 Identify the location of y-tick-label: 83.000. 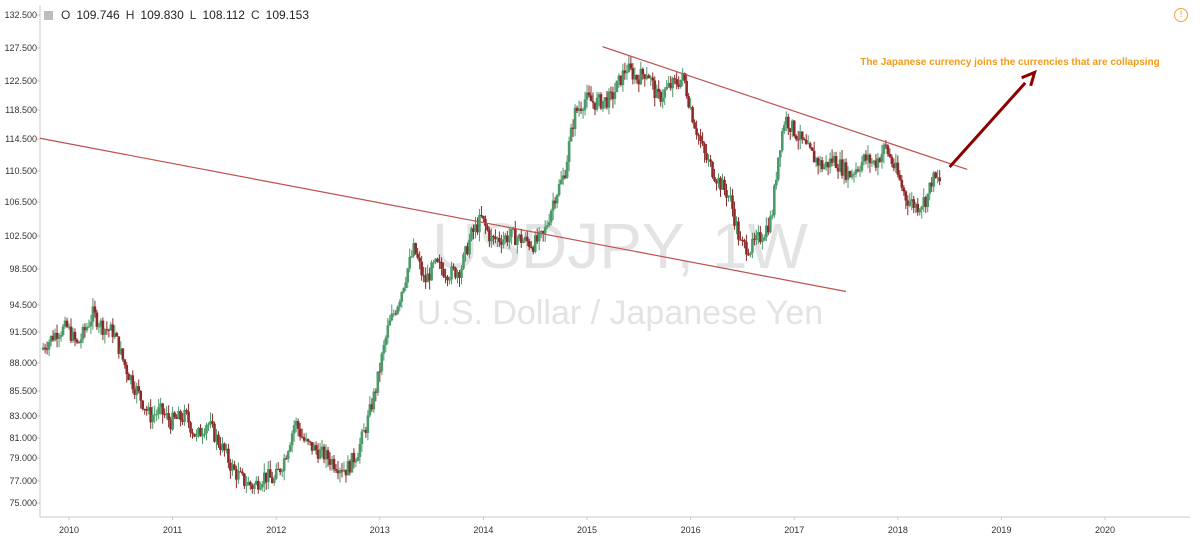
(23, 416).